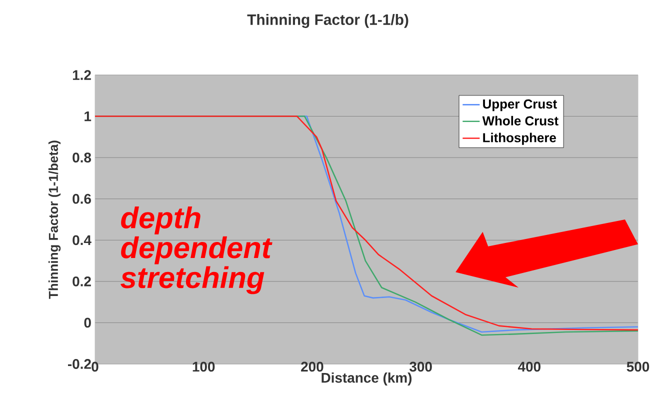 This screenshot has width=656, height=406. Describe the element at coordinates (367, 379) in the screenshot. I see `x-axis-title: Distance (km)` at that location.